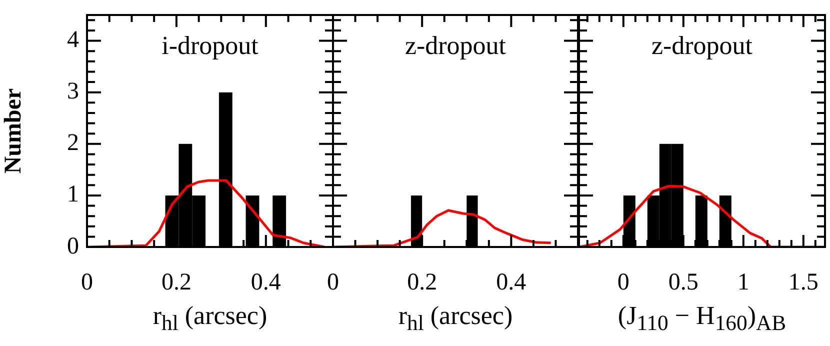 The height and width of the screenshot is (346, 830). I want to click on y-tick-label: 1, so click(73, 195).